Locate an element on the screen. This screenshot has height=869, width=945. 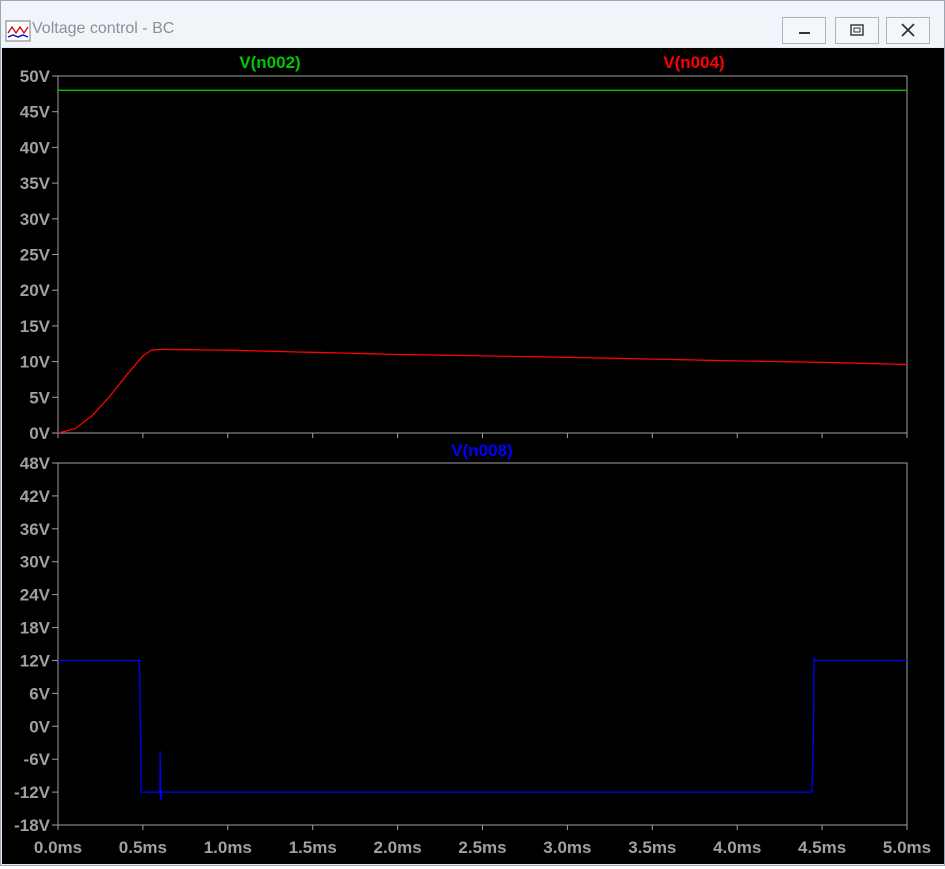
x-tick-label: 4.0ms is located at coordinates (737, 847).